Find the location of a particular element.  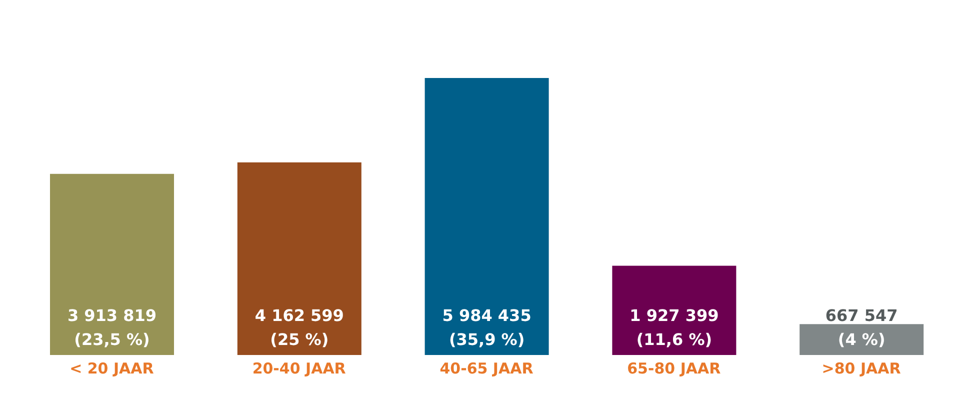

data-label: 4 162 599 (25 %) is located at coordinates (299, 327).